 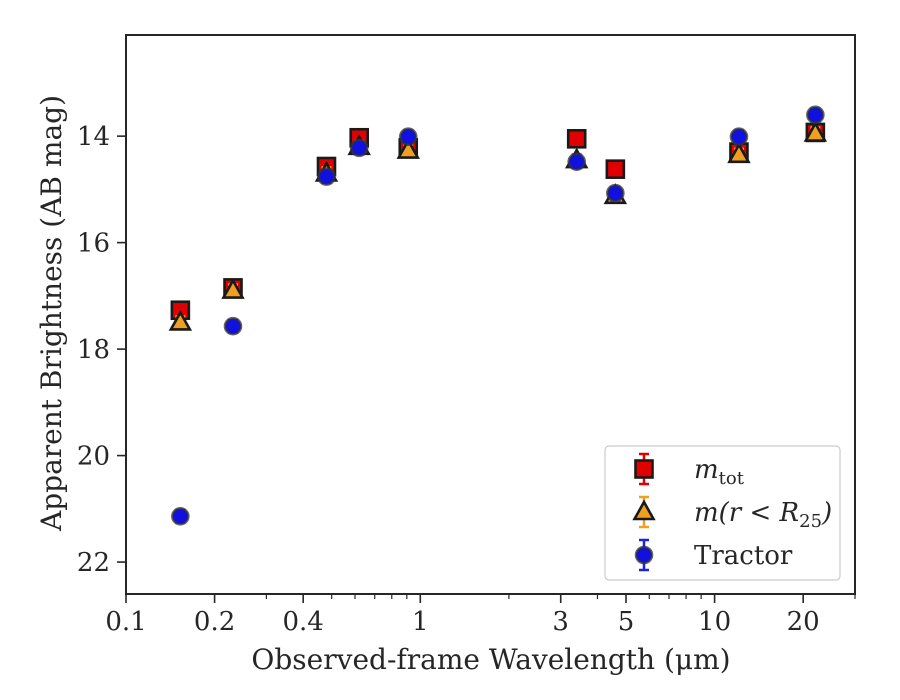 I want to click on legend-box, so click(x=722, y=513).